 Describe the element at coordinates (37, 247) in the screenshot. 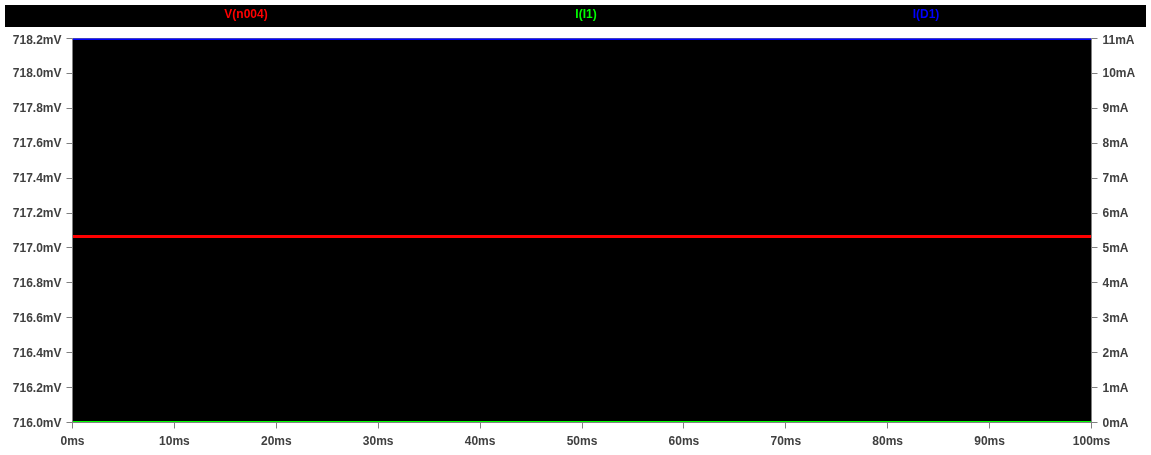

I see `y-tick-label: 717.0mV` at that location.